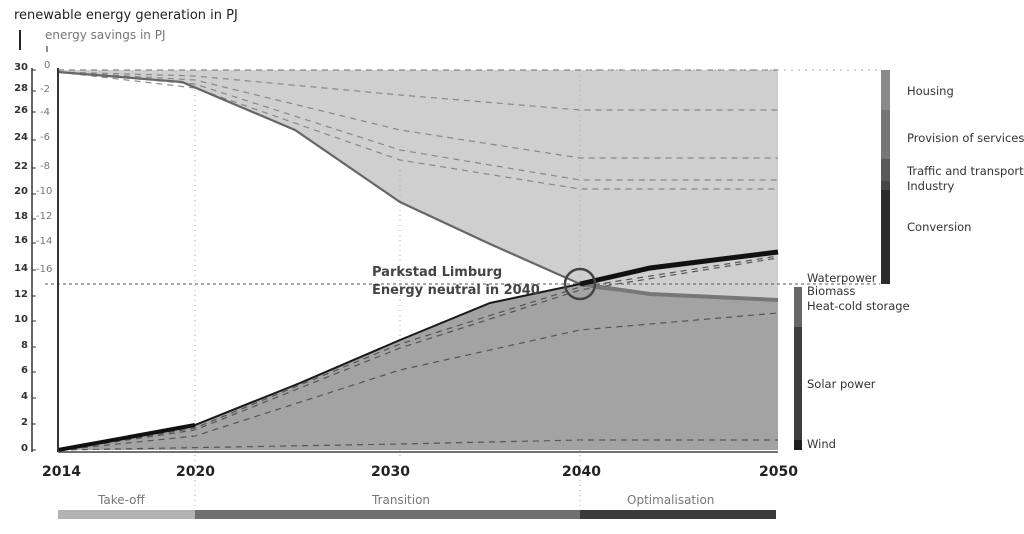 The width and height of the screenshot is (1024, 534). I want to click on y-savings-tick: -14, so click(44, 241).